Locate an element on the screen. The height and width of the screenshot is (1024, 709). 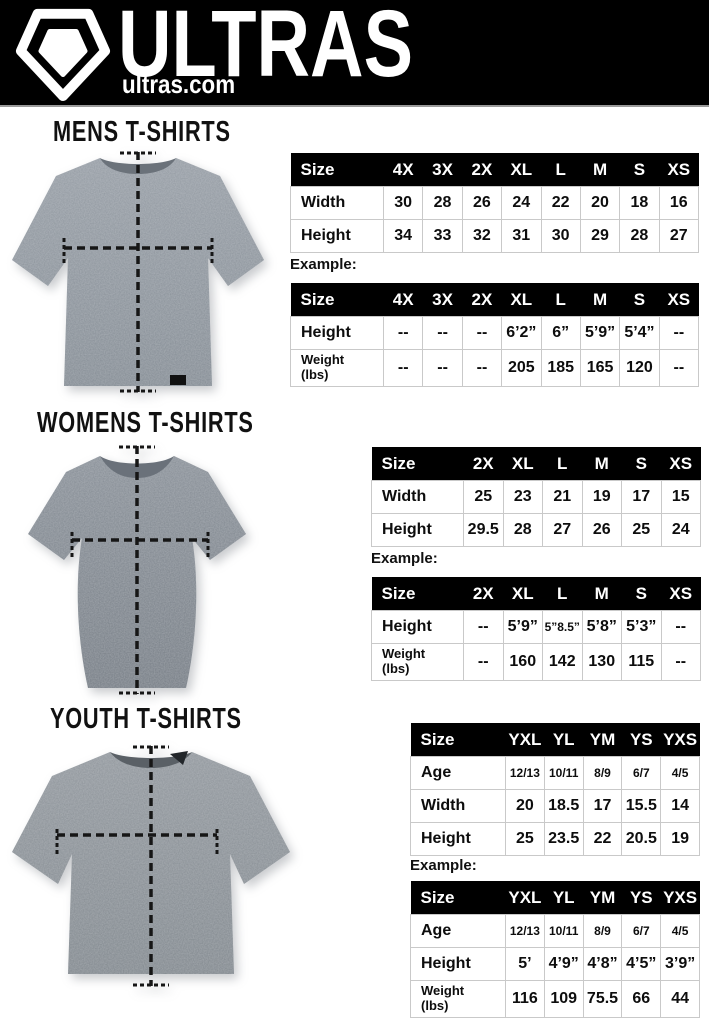
table-row: Weight (lbs) -- -- -- 205 185 165 120 -- is located at coordinates (495, 368).